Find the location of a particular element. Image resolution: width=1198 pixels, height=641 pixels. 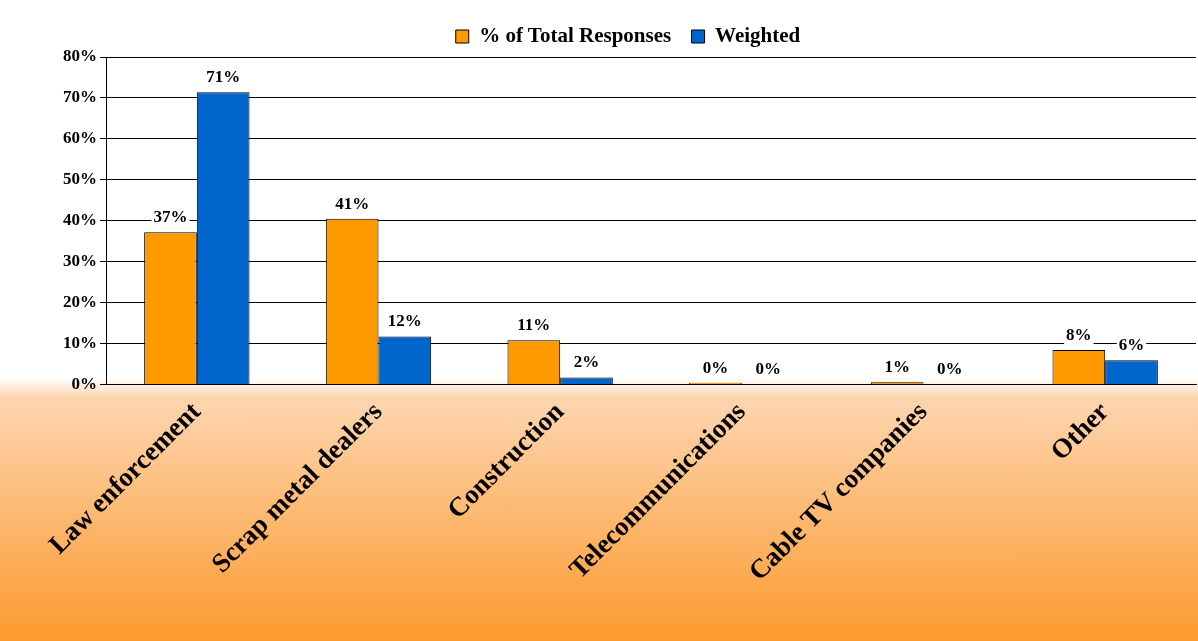

data-label: 12% is located at coordinates (404, 321).